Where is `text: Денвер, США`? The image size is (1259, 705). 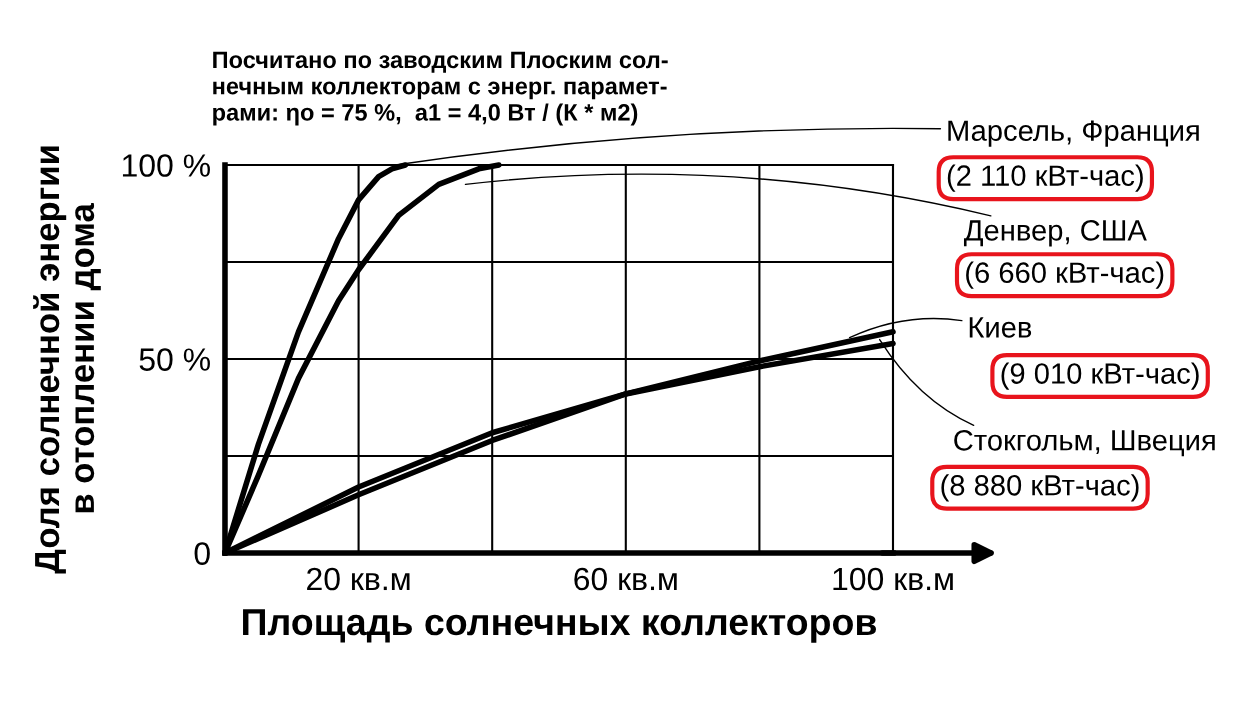
text: Денвер, США is located at coordinates (1055, 233).